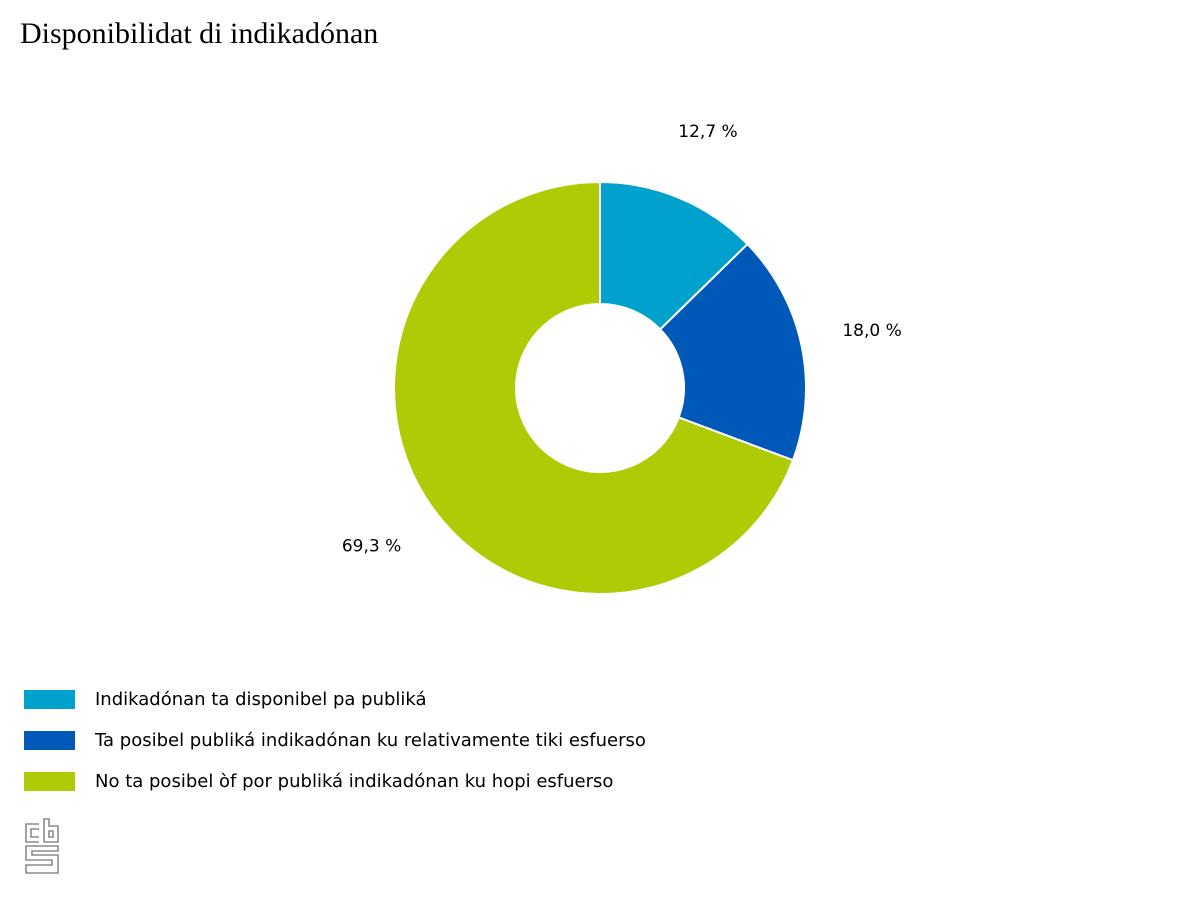 This screenshot has width=1200, height=900. Describe the element at coordinates (42, 846) in the screenshot. I see `cbs-logo-icon` at that location.